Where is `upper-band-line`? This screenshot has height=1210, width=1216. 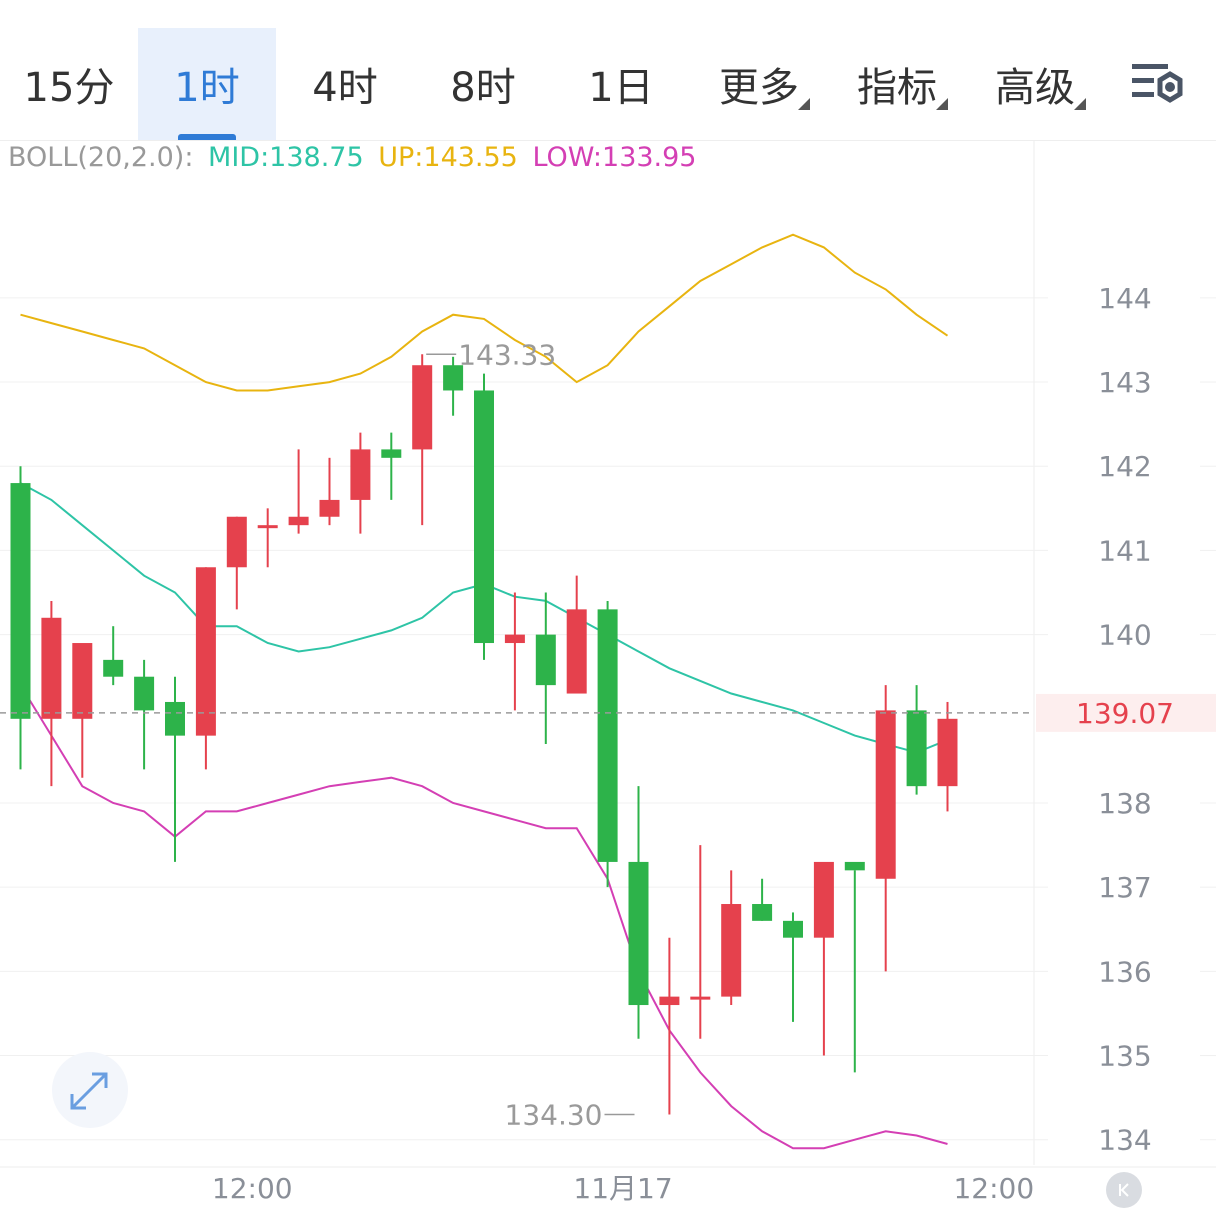 upper-band-line is located at coordinates (484, 312).